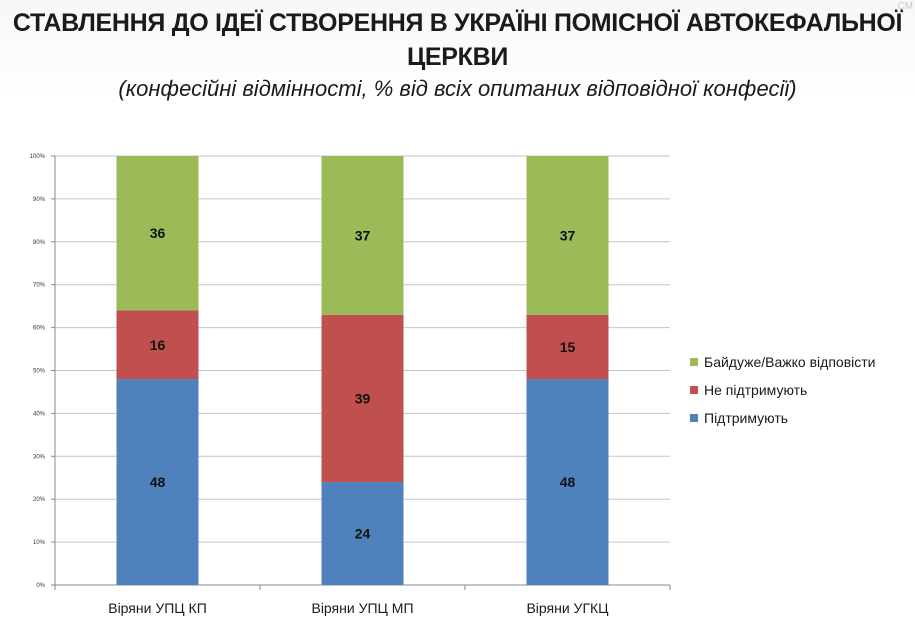 The image size is (915, 632). What do you see at coordinates (905, 6) in the screenshot?
I see `corner-mark: СМ` at bounding box center [905, 6].